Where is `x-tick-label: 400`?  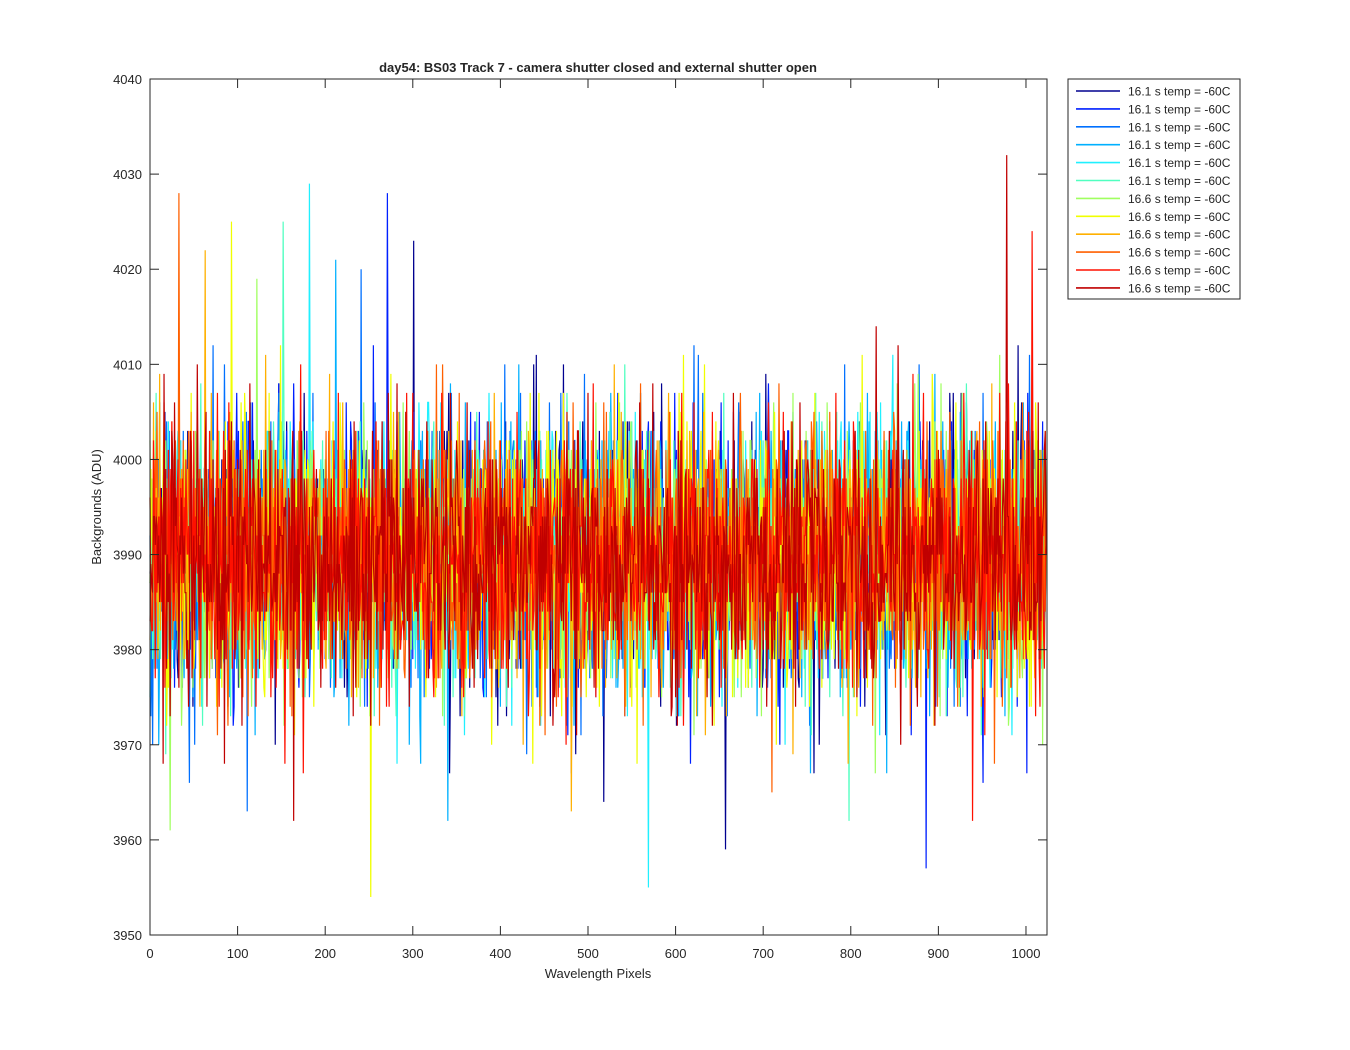 x-tick-label: 400 is located at coordinates (501, 953).